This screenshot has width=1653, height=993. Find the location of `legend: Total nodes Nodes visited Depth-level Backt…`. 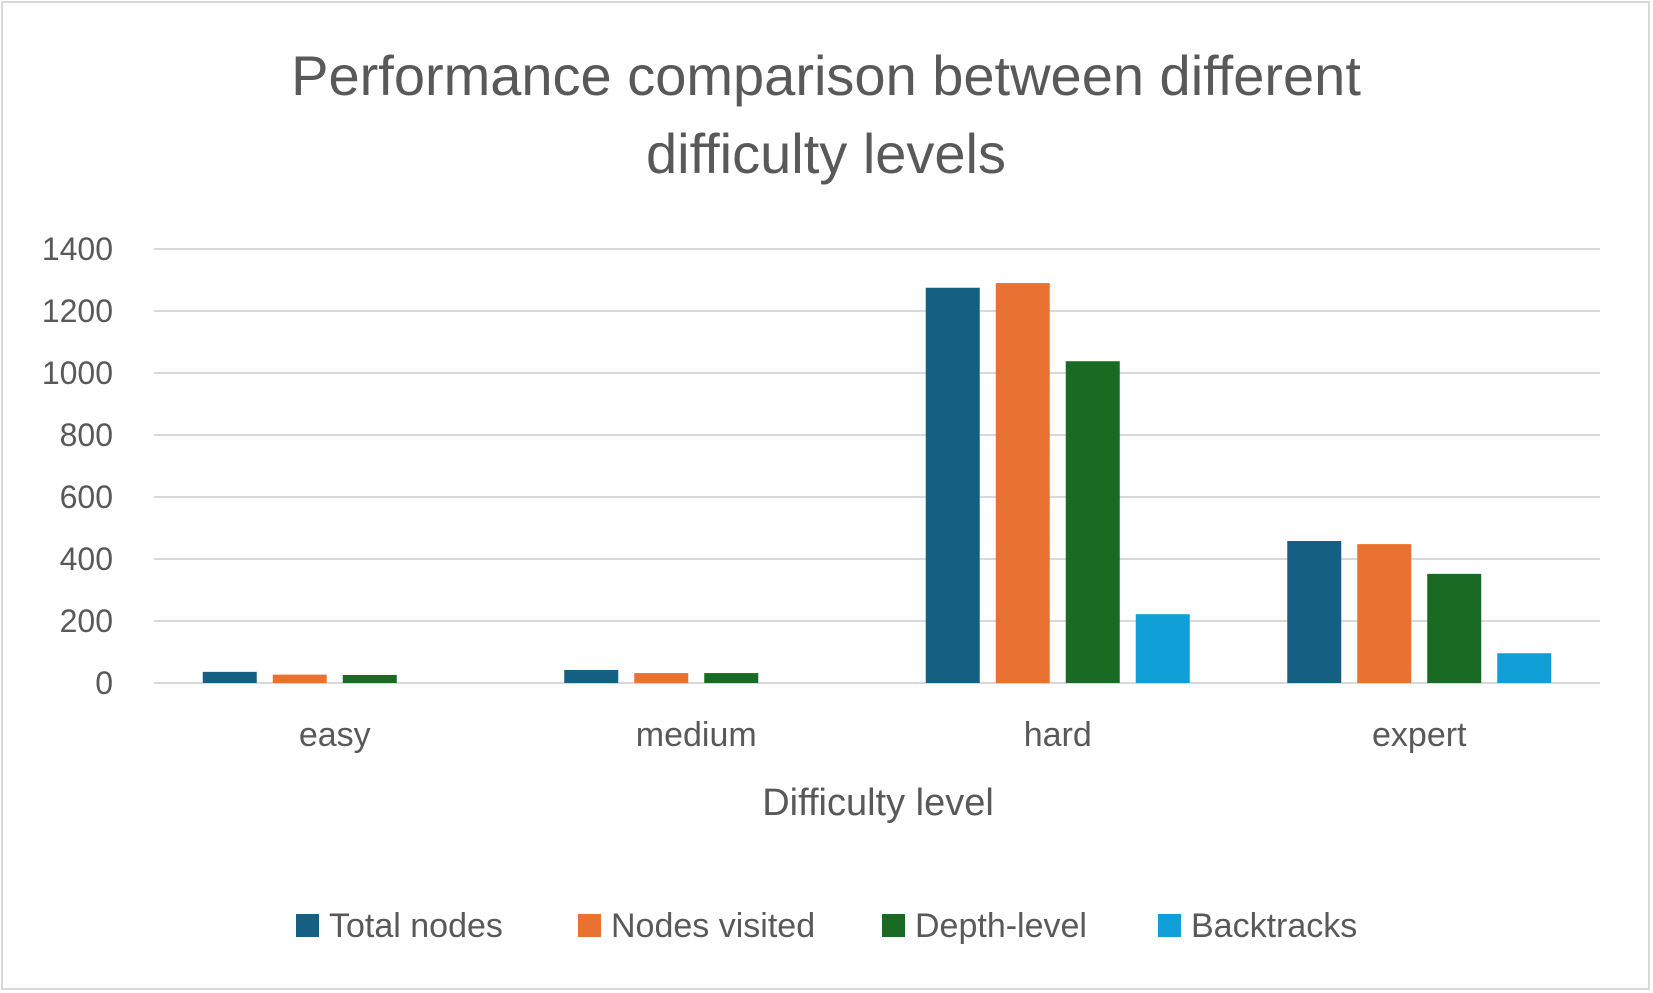

legend: Total nodes Nodes visited Depth-level Backt… is located at coordinates (826, 926).